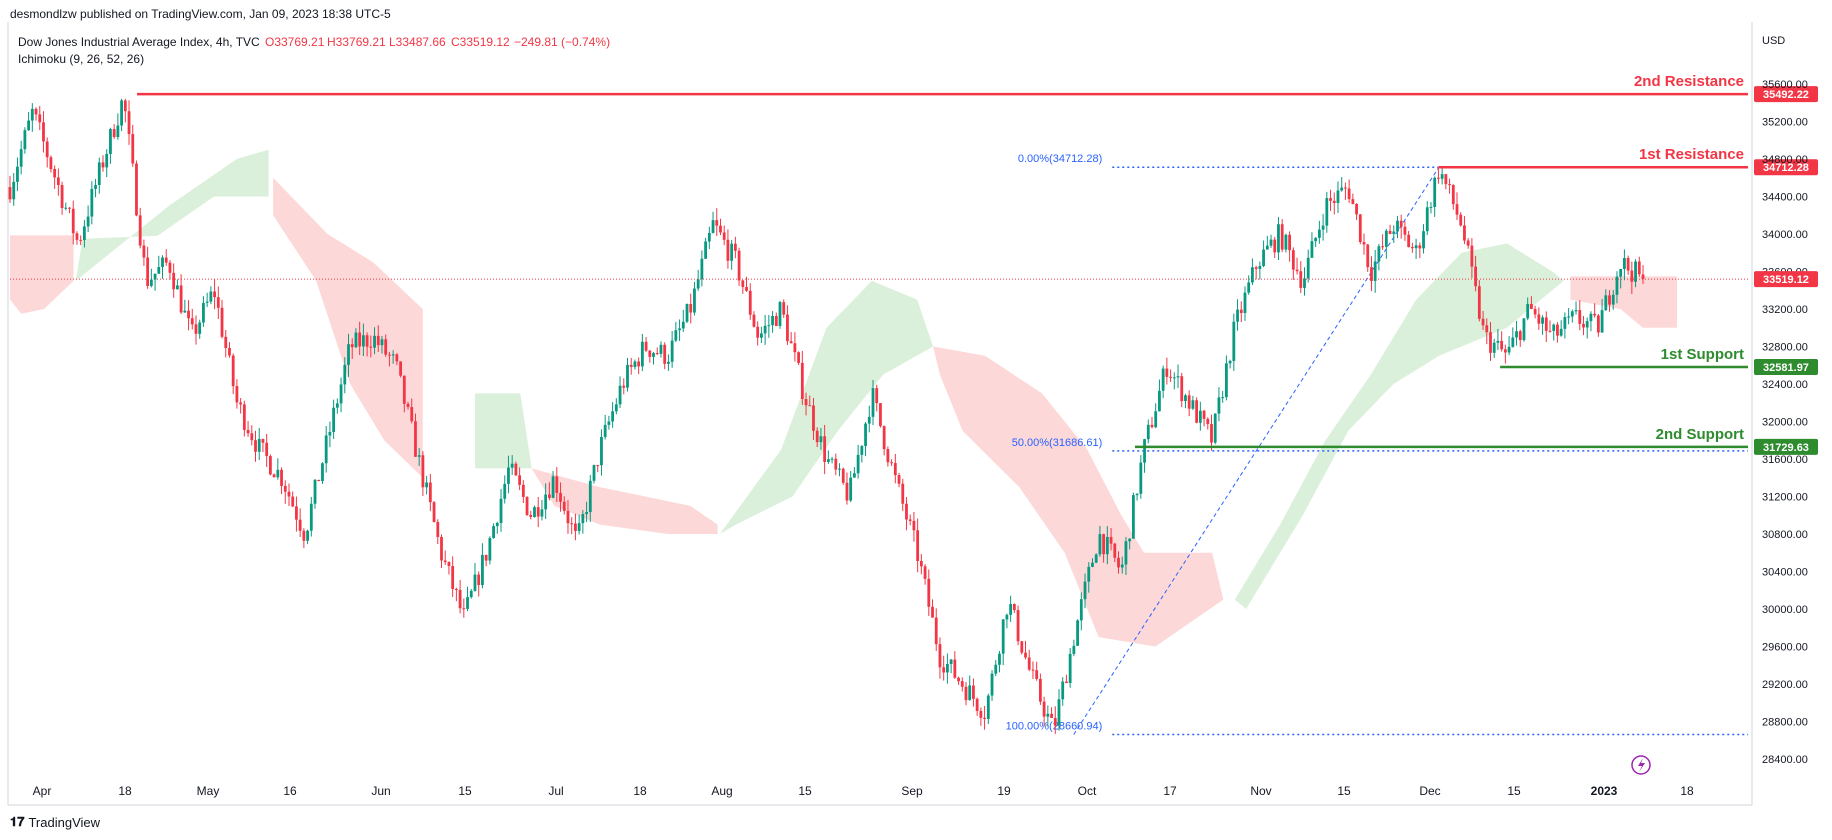  Describe the element at coordinates (356, 42) in the screenshot. I see `ohlc-high: H33769.21` at that location.